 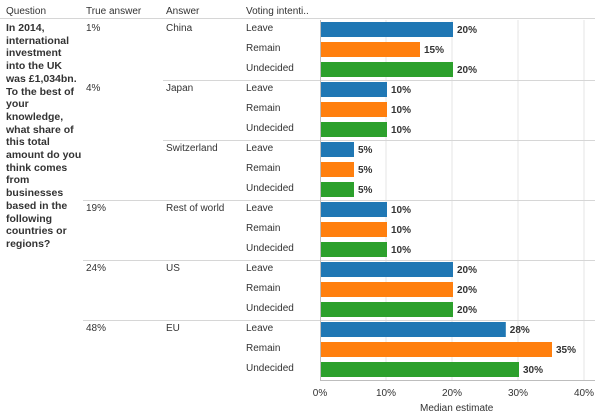 What do you see at coordinates (520, 330) in the screenshot?
I see `data-label: 28%` at bounding box center [520, 330].